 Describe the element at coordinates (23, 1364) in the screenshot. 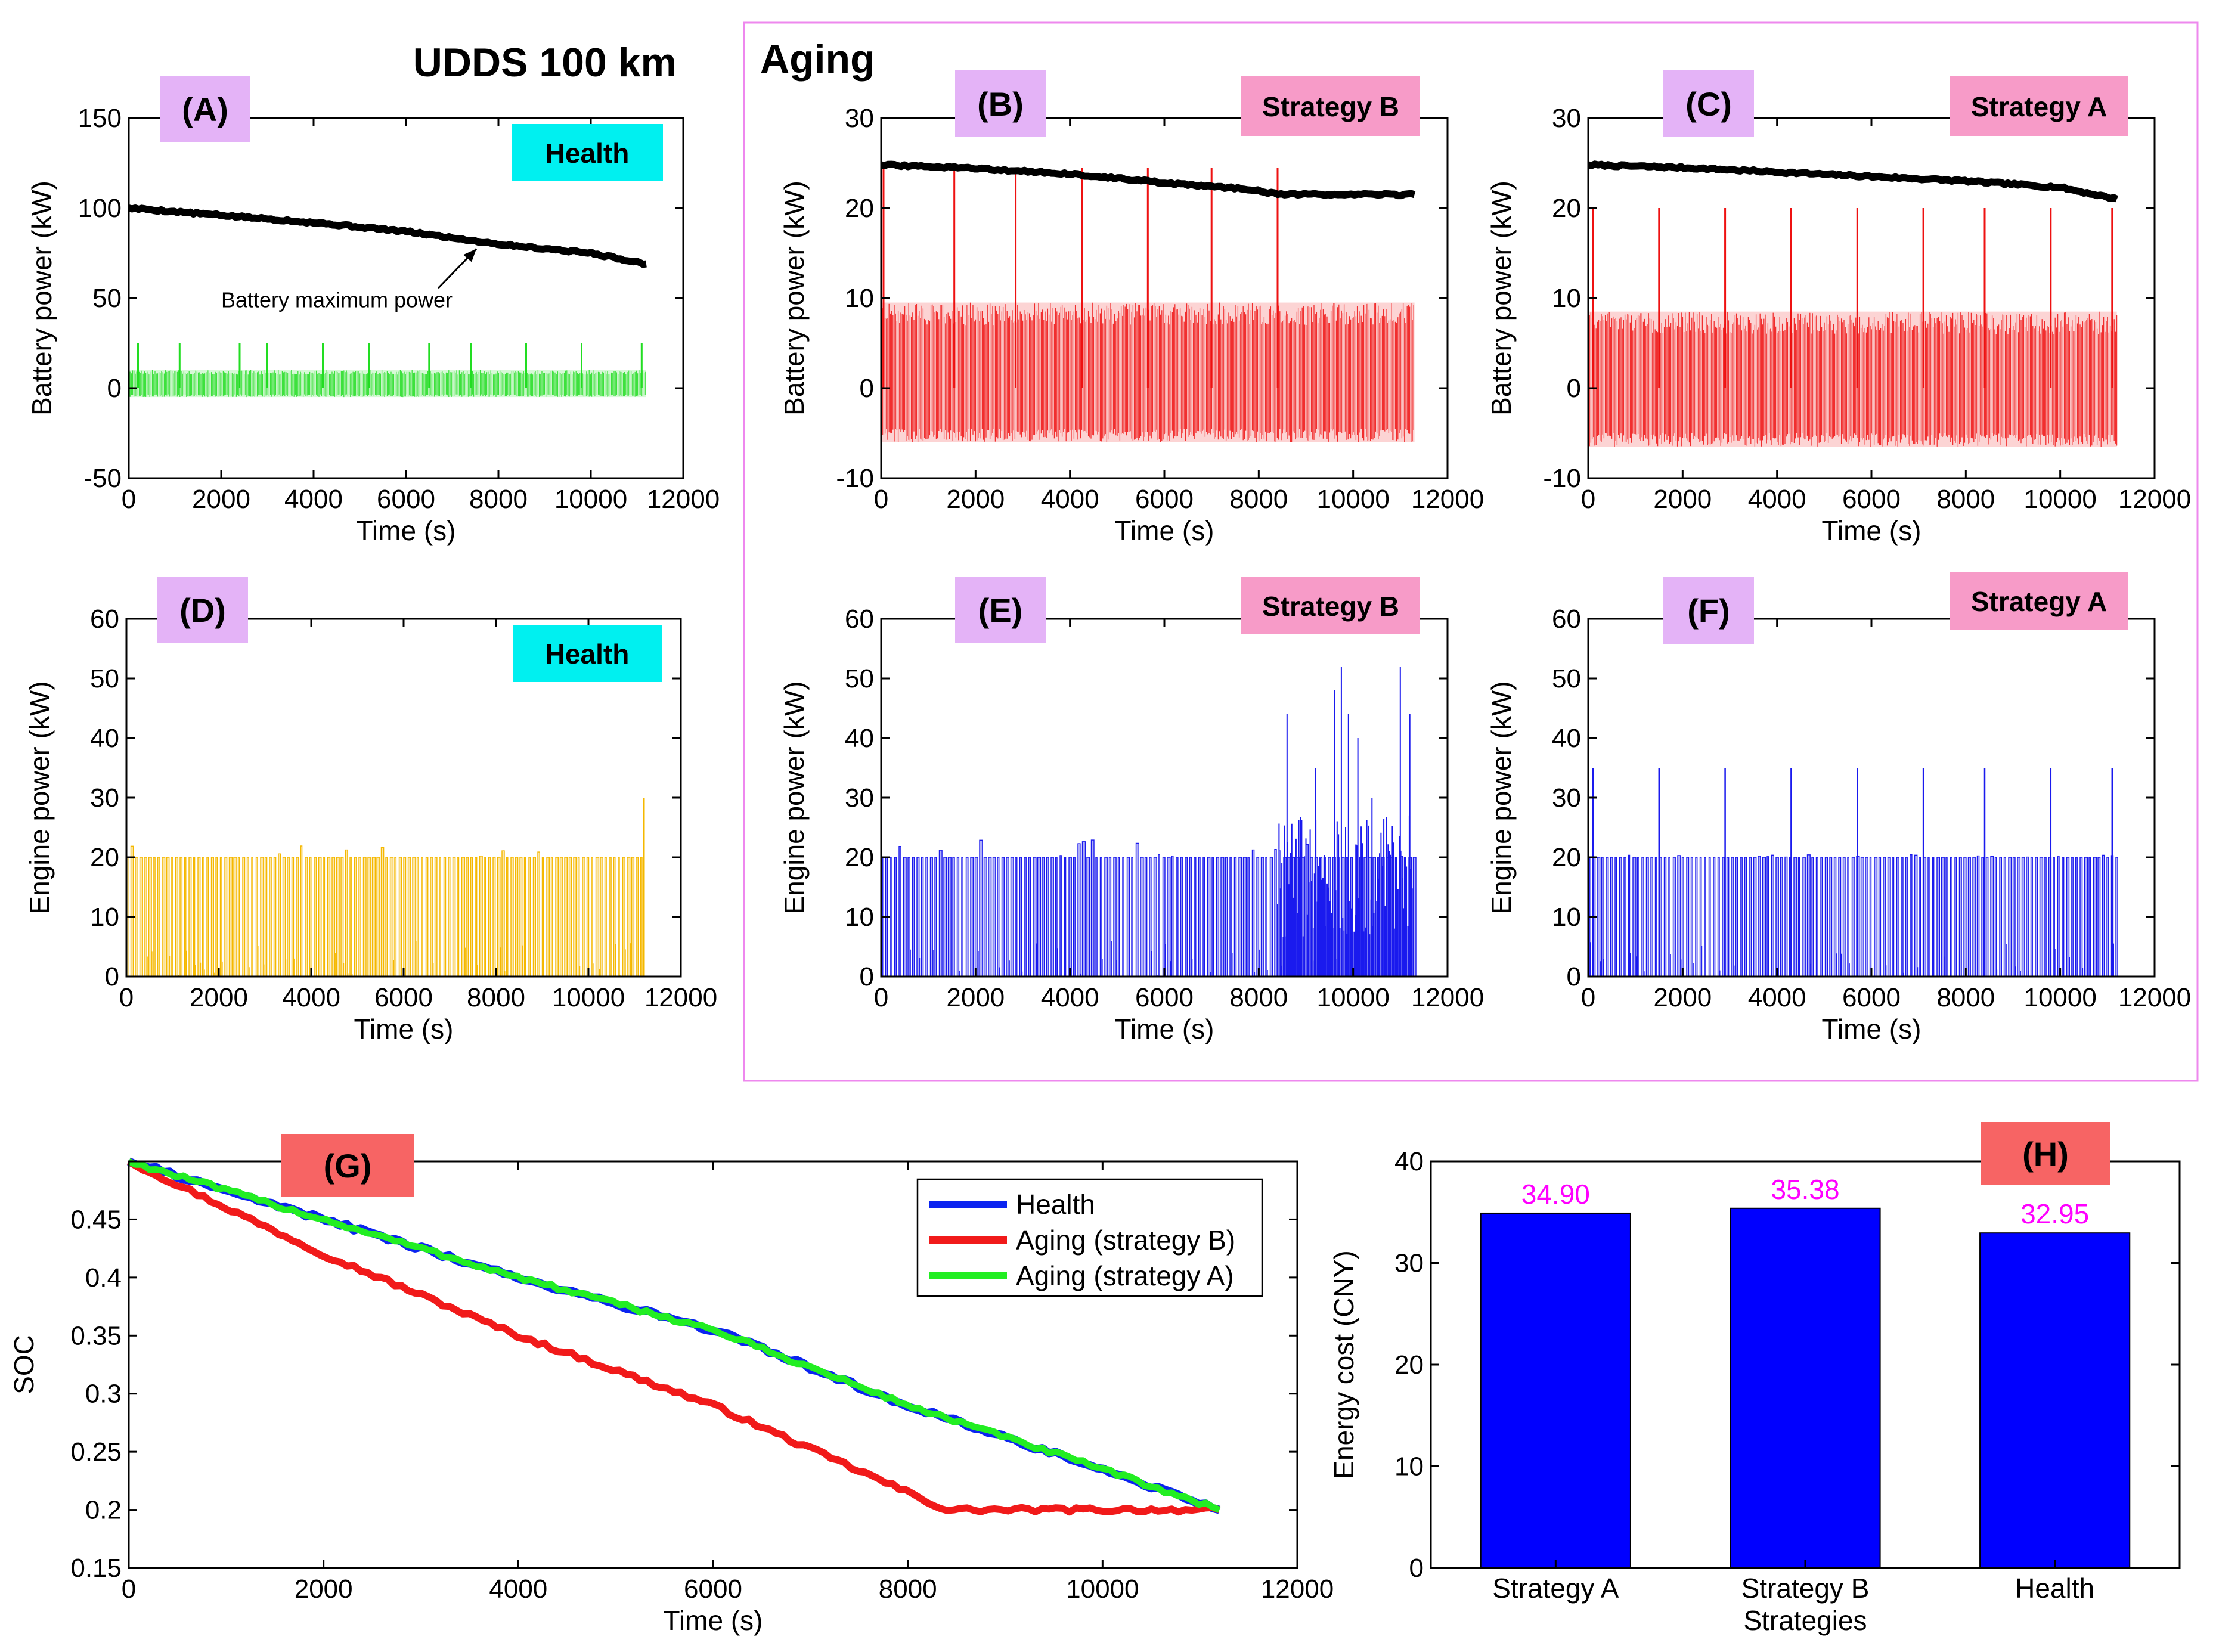

I see `y-axis-label: SOC` at that location.